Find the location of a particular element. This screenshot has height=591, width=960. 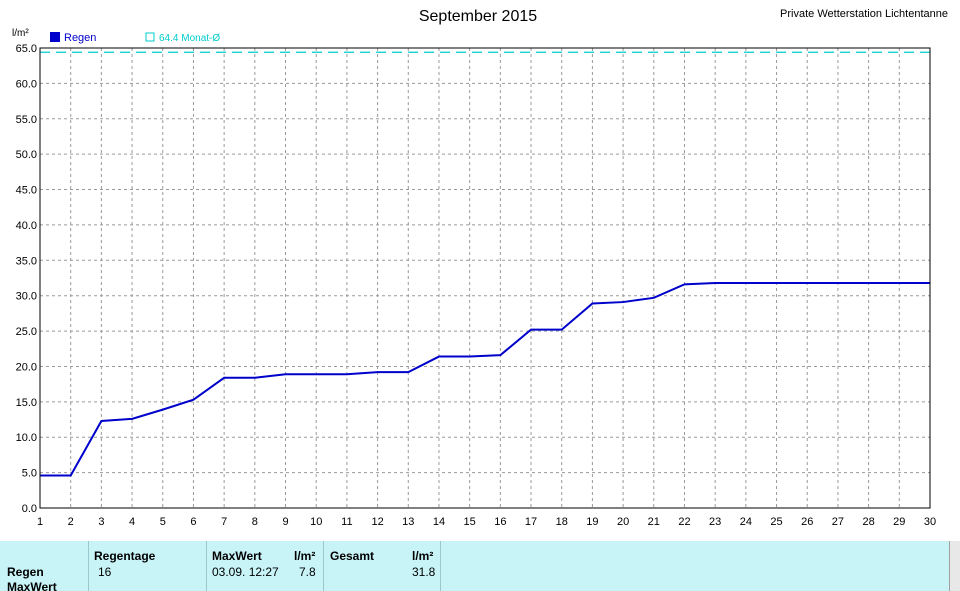

x-tick-label: 1 is located at coordinates (40, 522).